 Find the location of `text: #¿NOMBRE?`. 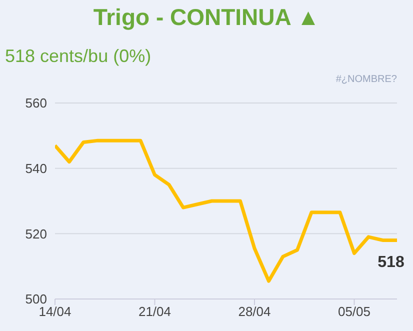

text: #¿NOMBRE? is located at coordinates (366, 79).